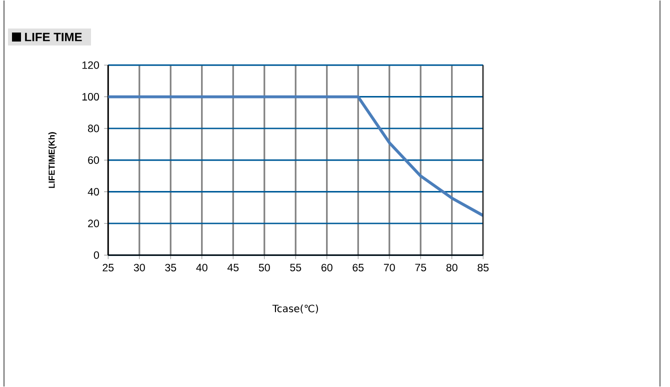 Image resolution: width=670 pixels, height=387 pixels. Describe the element at coordinates (108, 268) in the screenshot. I see `x-tick-label: 25` at that location.